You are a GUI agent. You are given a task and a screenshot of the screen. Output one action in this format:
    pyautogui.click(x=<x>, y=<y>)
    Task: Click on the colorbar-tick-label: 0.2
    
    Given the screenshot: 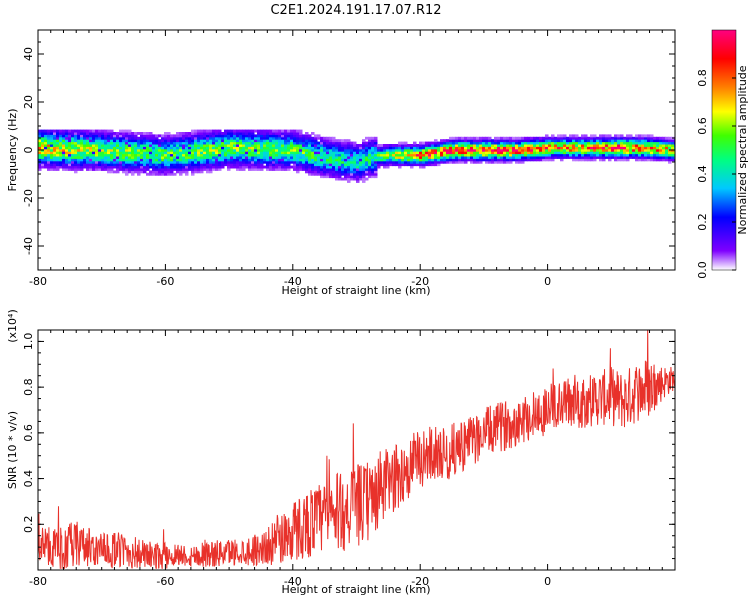 What is the action you would take?
    pyautogui.click(x=702, y=222)
    